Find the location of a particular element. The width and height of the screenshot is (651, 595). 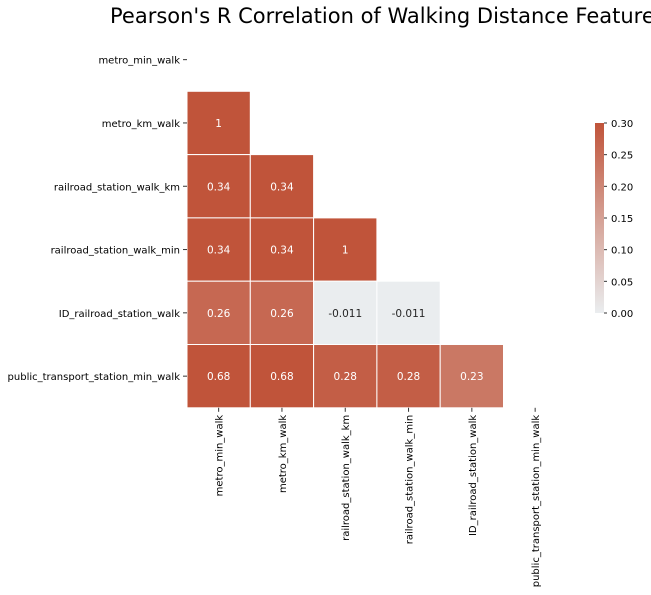

x-tick-label: railroad_station_walk_min is located at coordinates (410, 479).